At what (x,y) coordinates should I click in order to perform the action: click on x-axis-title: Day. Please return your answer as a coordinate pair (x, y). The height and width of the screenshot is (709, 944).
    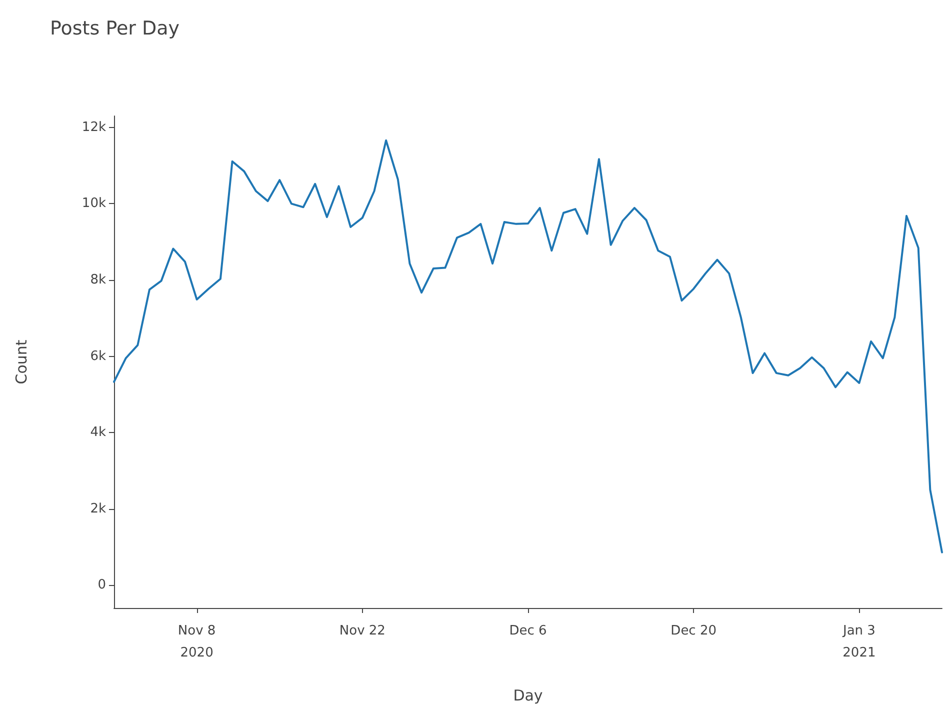
    Looking at the image, I should click on (528, 695).